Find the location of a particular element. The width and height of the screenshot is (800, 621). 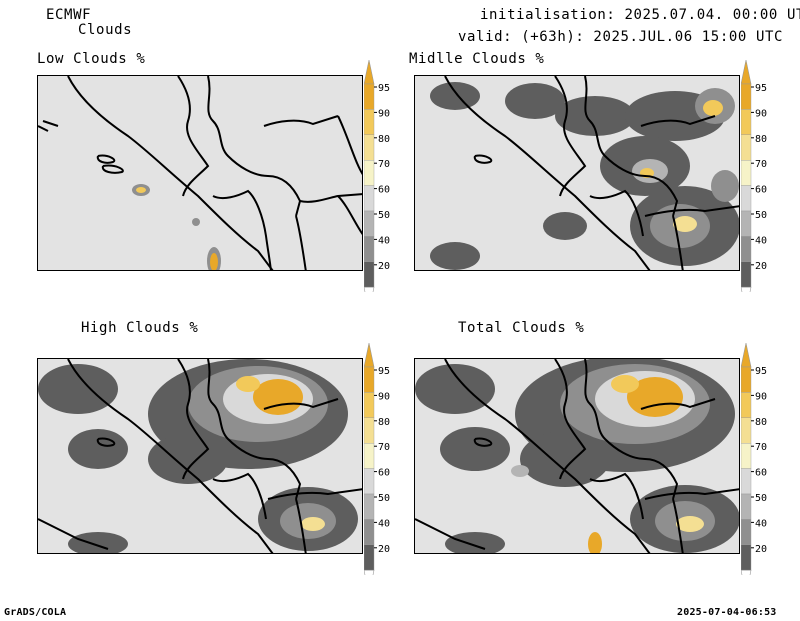

colorbar-bottom-right: 95 90 80 70 60 50 40 20 is located at coordinates (755, 468).